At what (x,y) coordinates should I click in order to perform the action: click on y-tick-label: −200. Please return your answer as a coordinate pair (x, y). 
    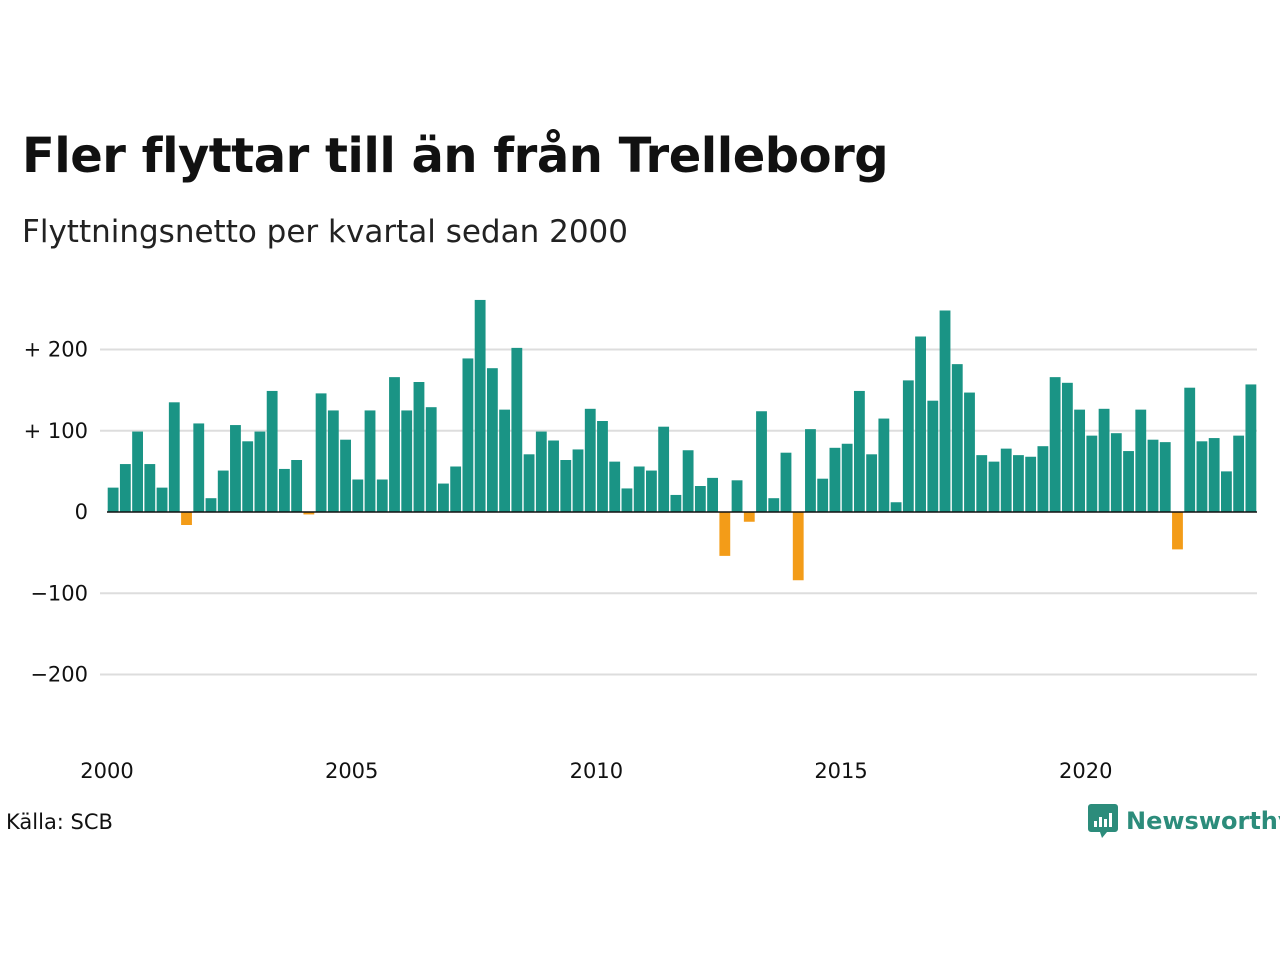
    Looking at the image, I should click on (59, 675).